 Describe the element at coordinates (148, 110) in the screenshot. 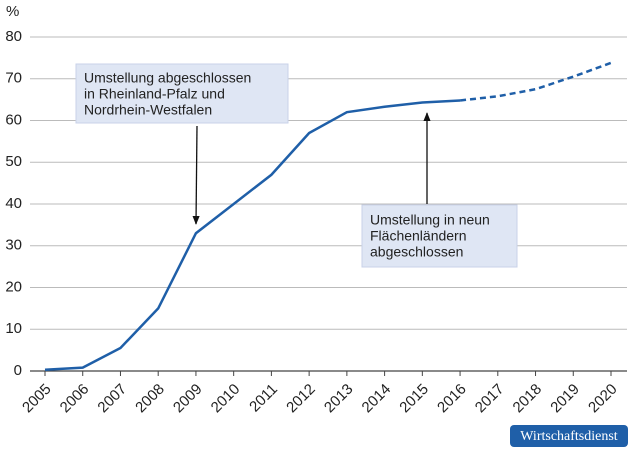

I see `annotation-text: Nordrhein-Westfalen` at that location.